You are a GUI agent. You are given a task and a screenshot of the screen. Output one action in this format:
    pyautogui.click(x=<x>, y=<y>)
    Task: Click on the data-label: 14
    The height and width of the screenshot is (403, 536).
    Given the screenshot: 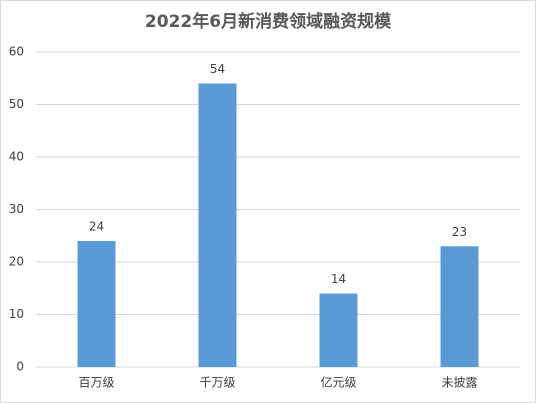 What is the action you would take?
    pyautogui.click(x=338, y=279)
    